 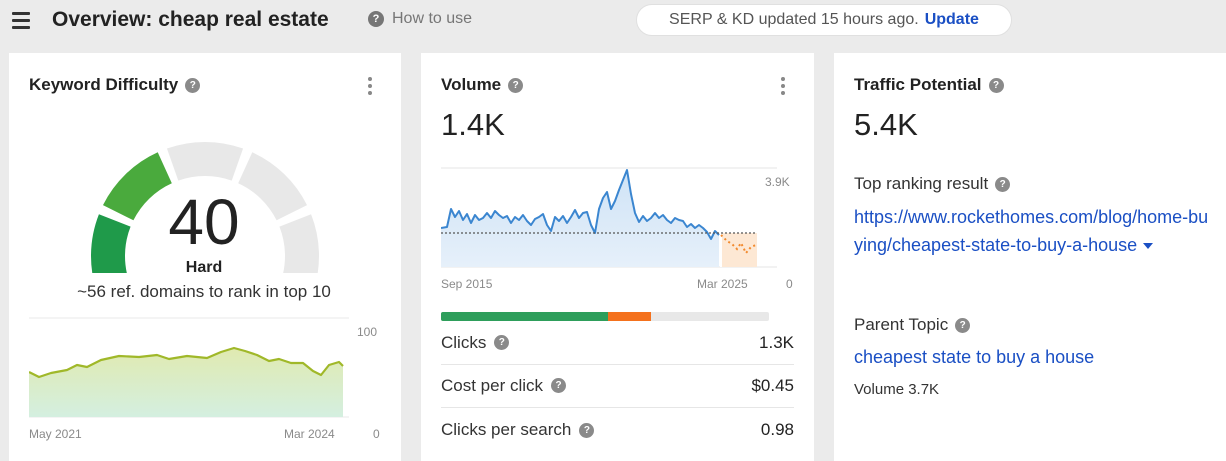 What do you see at coordinates (617, 430) in the screenshot?
I see `metric-row-clicks-per-search: Clicks per search? 0.98` at bounding box center [617, 430].